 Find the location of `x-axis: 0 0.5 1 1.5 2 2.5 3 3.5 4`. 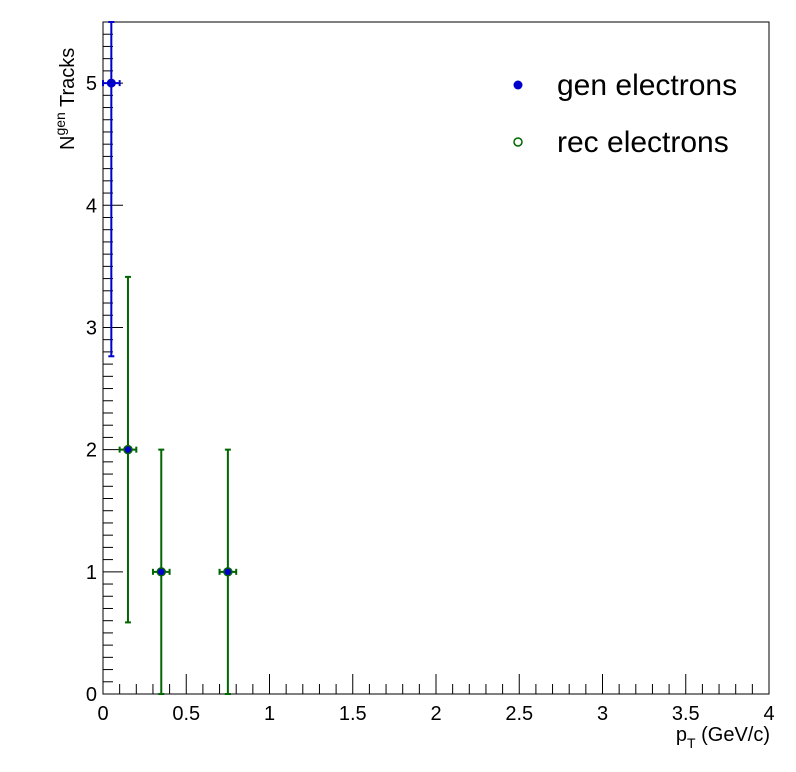

x-axis: 0 0.5 1 1.5 2 2.5 3 3.5 4 is located at coordinates (436, 699).